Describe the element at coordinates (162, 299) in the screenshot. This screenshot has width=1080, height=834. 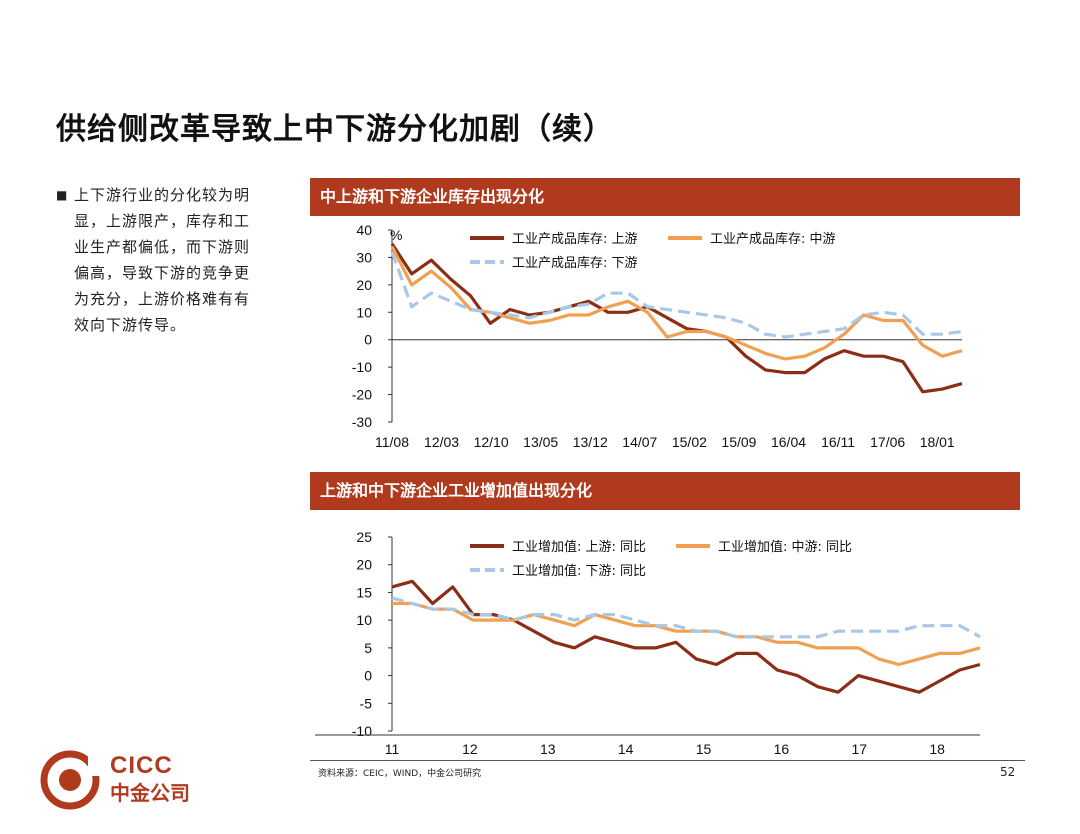
I see `bullet-line: 为充分，上游价格难有有` at that location.